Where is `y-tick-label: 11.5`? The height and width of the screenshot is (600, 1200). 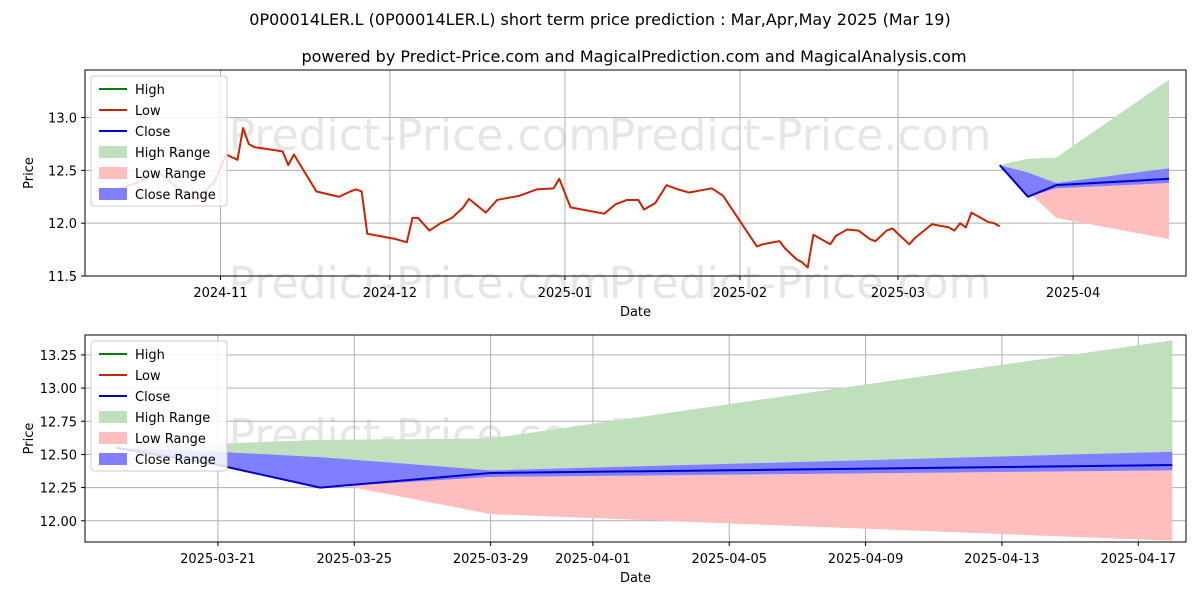 y-tick-label: 11.5 is located at coordinates (62, 277).